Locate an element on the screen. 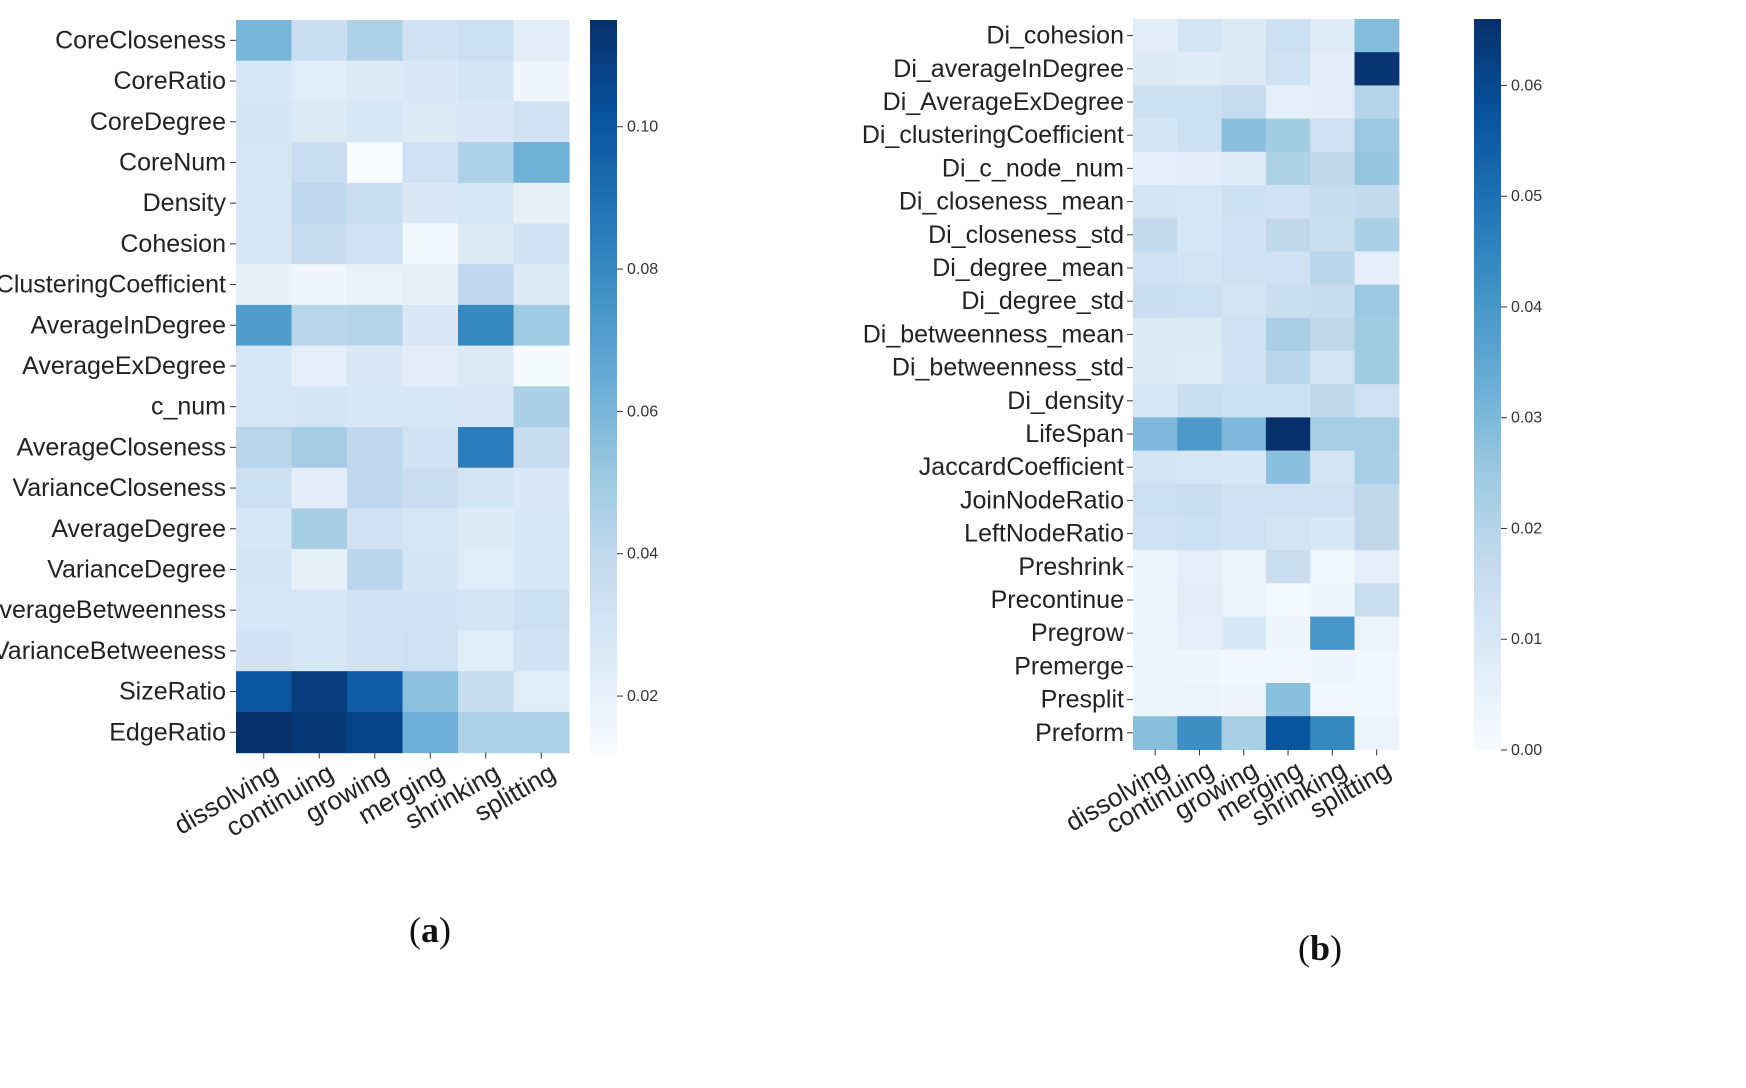 The height and width of the screenshot is (1088, 1746). row-label: Cohesion is located at coordinates (173, 244).